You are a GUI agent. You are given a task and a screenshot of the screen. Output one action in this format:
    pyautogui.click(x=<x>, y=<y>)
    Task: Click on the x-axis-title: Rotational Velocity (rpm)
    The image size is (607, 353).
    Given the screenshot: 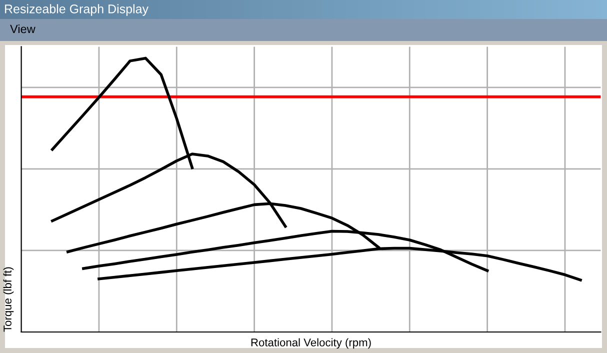 What is the action you would take?
    pyautogui.click(x=311, y=343)
    